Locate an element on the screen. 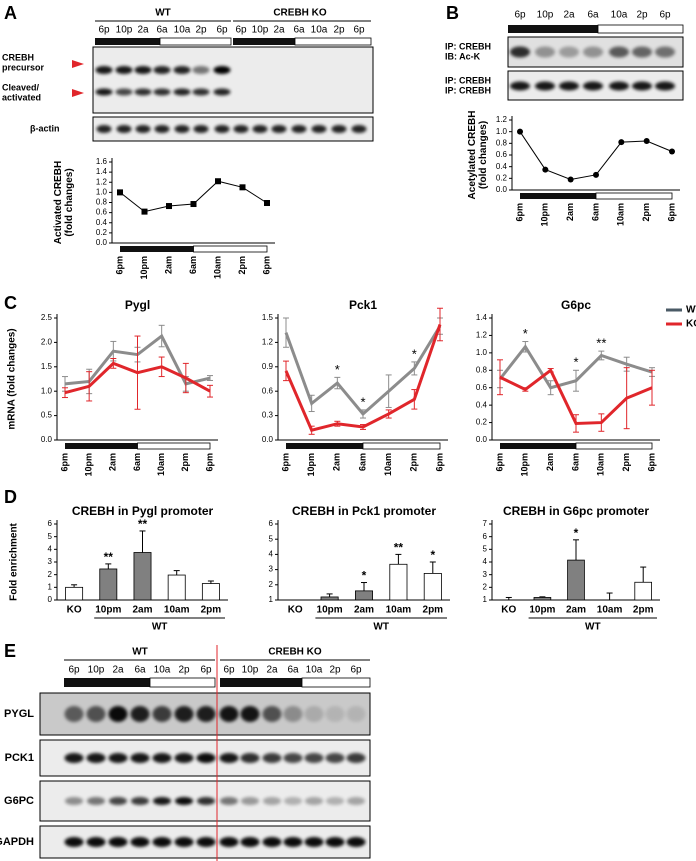 This screenshot has height=861, width=696. row-label: IP: CREBH is located at coordinates (468, 90).